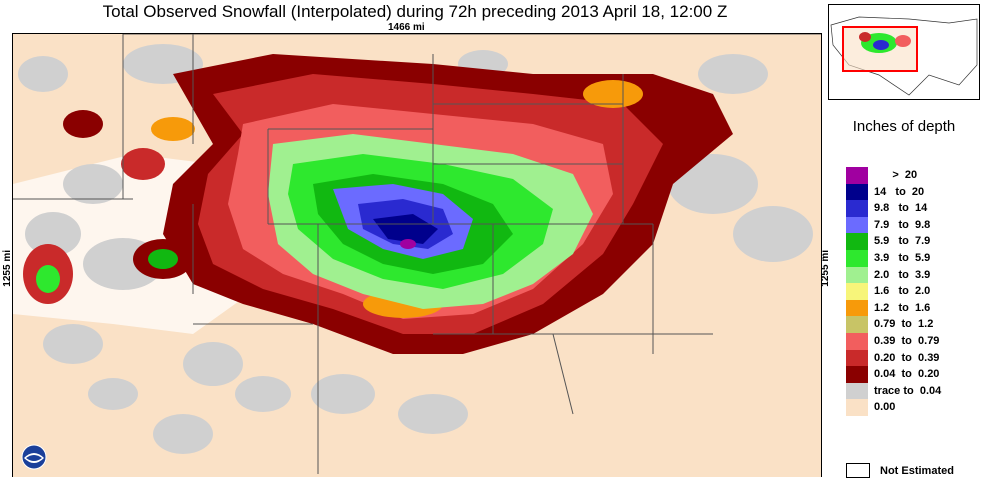  What do you see at coordinates (902, 274) in the screenshot?
I see `legend-label: 2.0 to 3.9` at bounding box center [902, 274].